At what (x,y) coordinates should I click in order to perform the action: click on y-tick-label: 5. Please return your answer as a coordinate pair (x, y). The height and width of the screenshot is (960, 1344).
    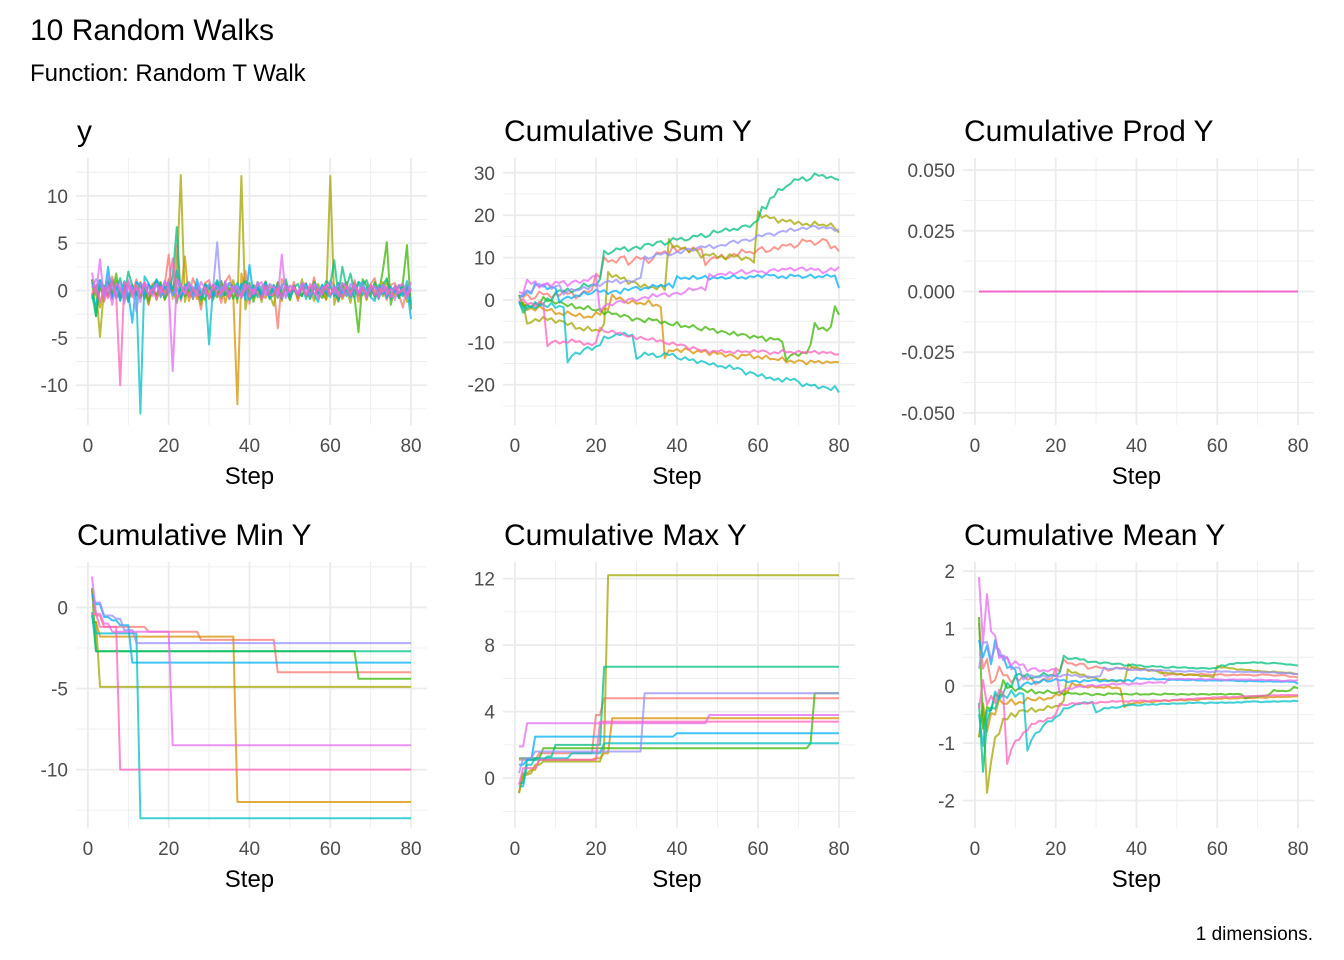
    Looking at the image, I should click on (62, 244).